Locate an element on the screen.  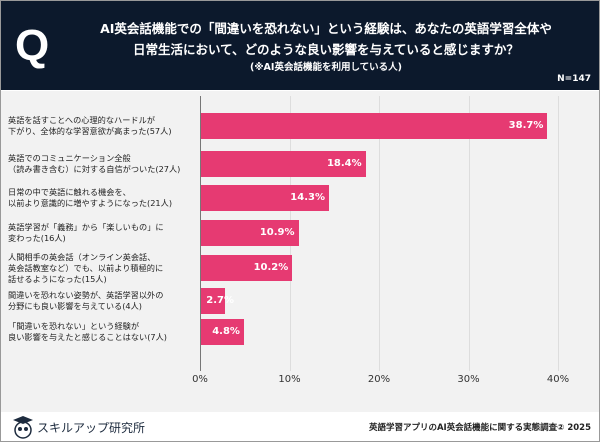
data-label: 38.7% is located at coordinates (526, 125).